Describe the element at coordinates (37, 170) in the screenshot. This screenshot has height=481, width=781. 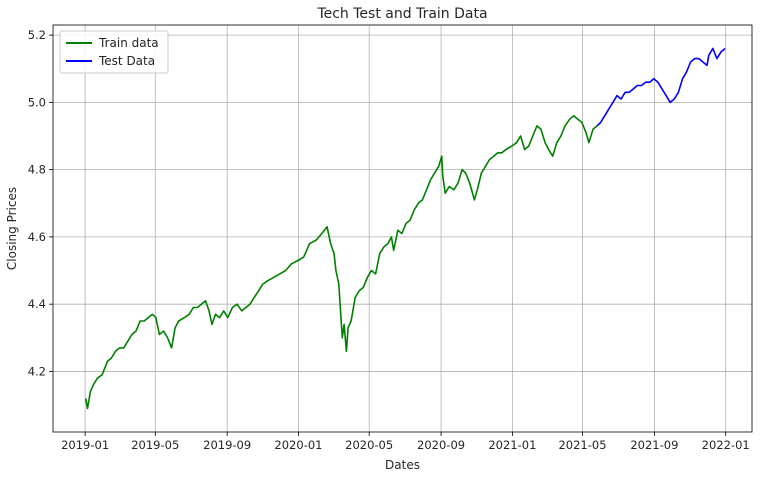
I see `y-tick-label: 4.8` at that location.